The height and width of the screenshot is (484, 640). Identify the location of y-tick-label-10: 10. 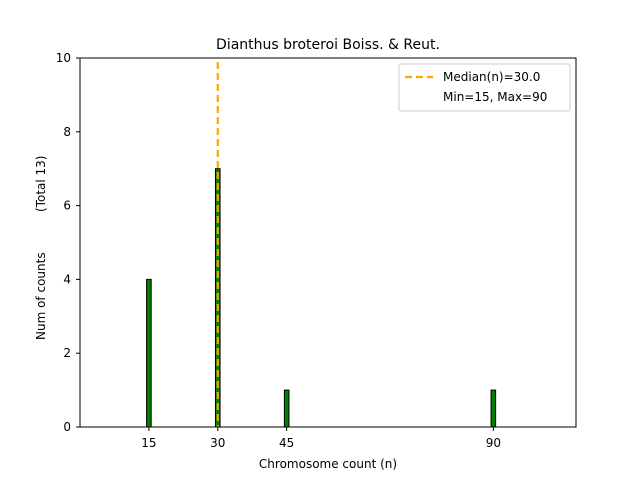
(63, 58).